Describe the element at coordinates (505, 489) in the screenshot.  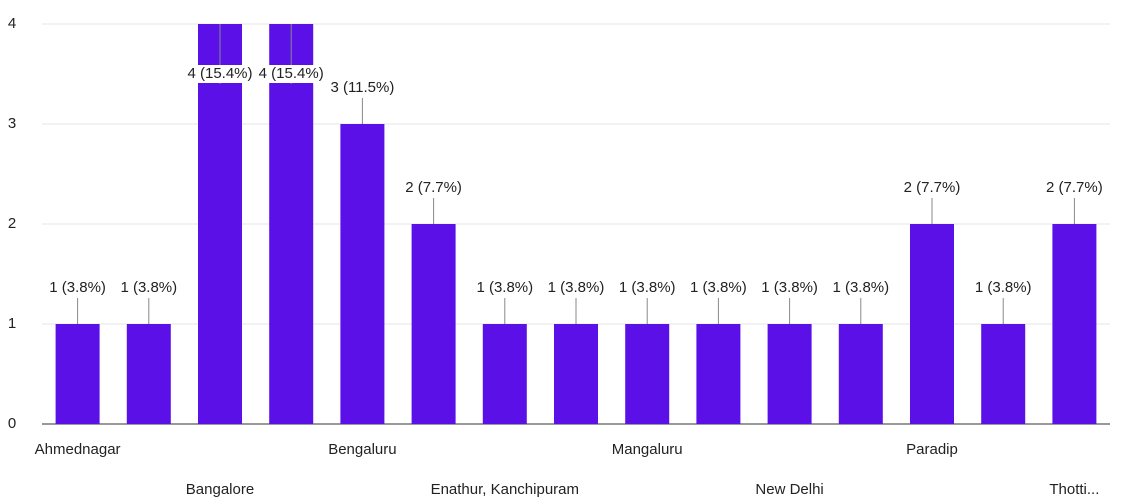
I see `x-tick-label: Enathur, Kanchipuram` at that location.